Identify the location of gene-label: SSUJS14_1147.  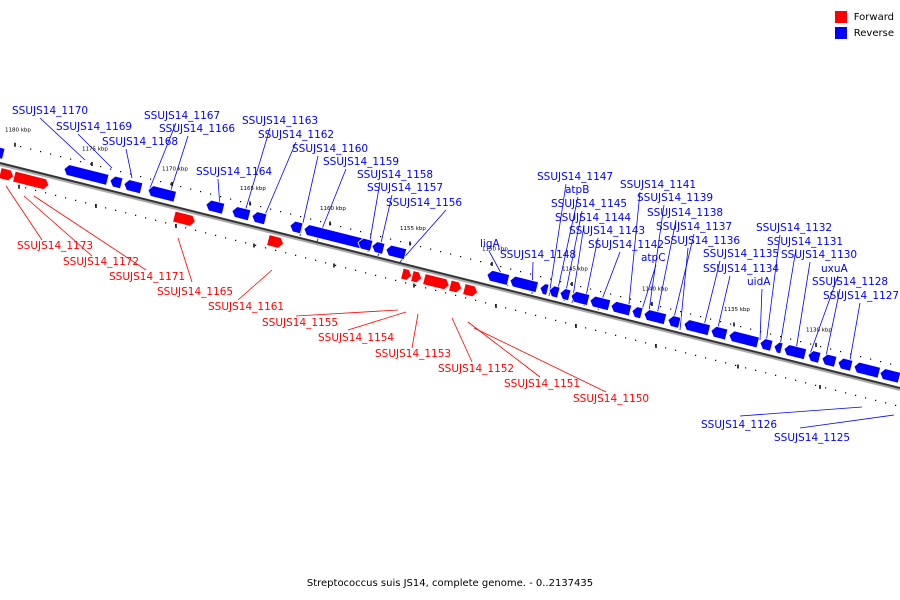
(575, 177).